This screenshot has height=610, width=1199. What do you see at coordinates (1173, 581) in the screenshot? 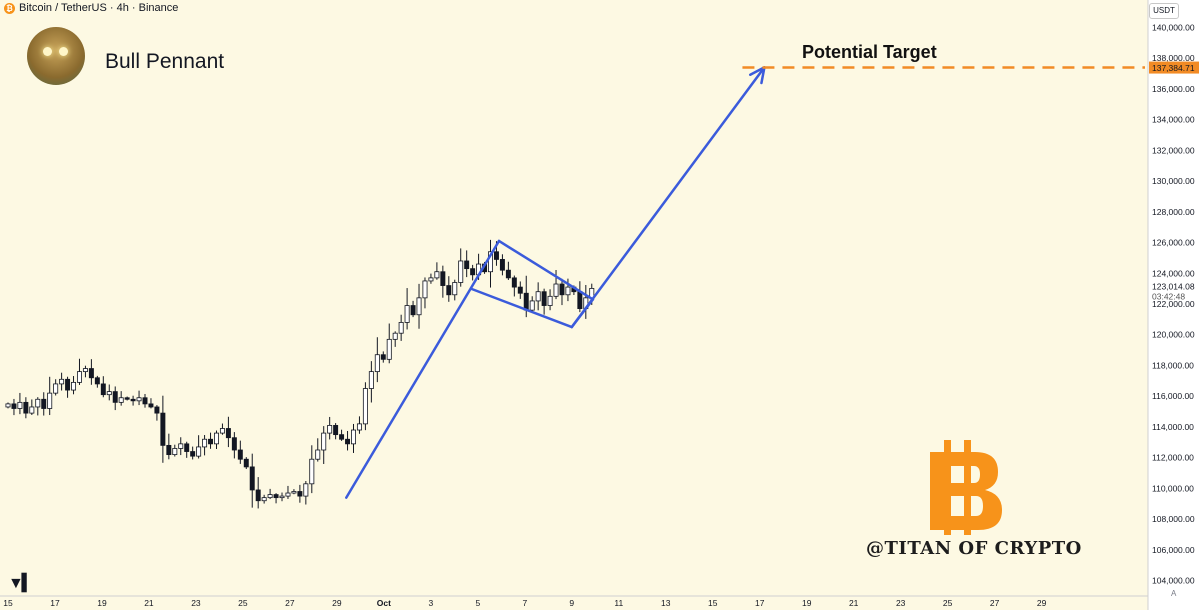
I see `y-tick-label: 104,000.00` at bounding box center [1173, 581].